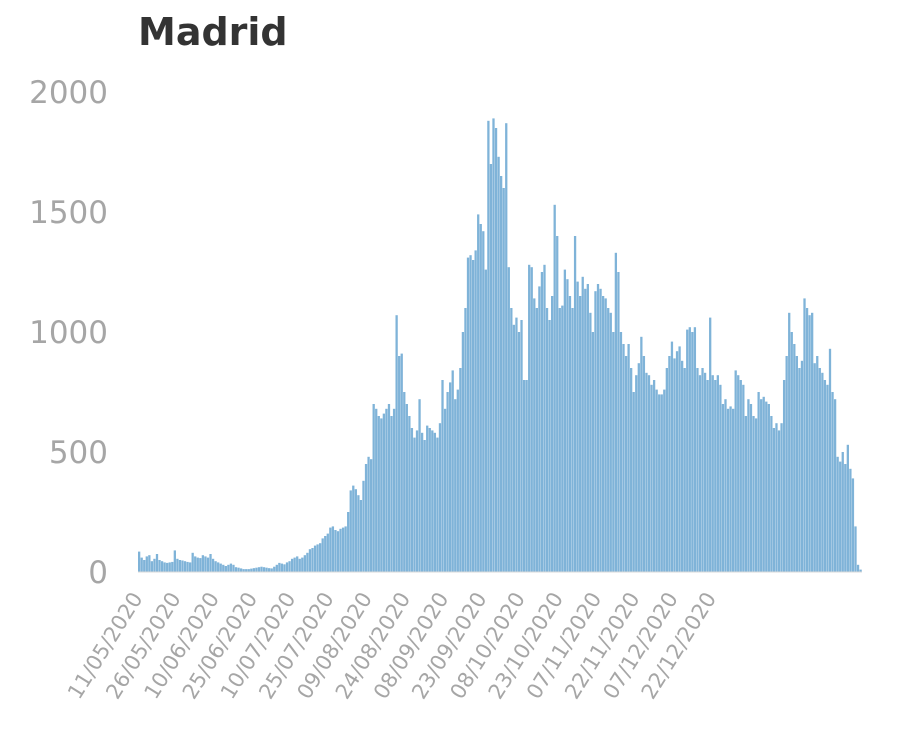 This screenshot has width=923, height=755. I want to click on y-tick-label: 1000, so click(68, 333).